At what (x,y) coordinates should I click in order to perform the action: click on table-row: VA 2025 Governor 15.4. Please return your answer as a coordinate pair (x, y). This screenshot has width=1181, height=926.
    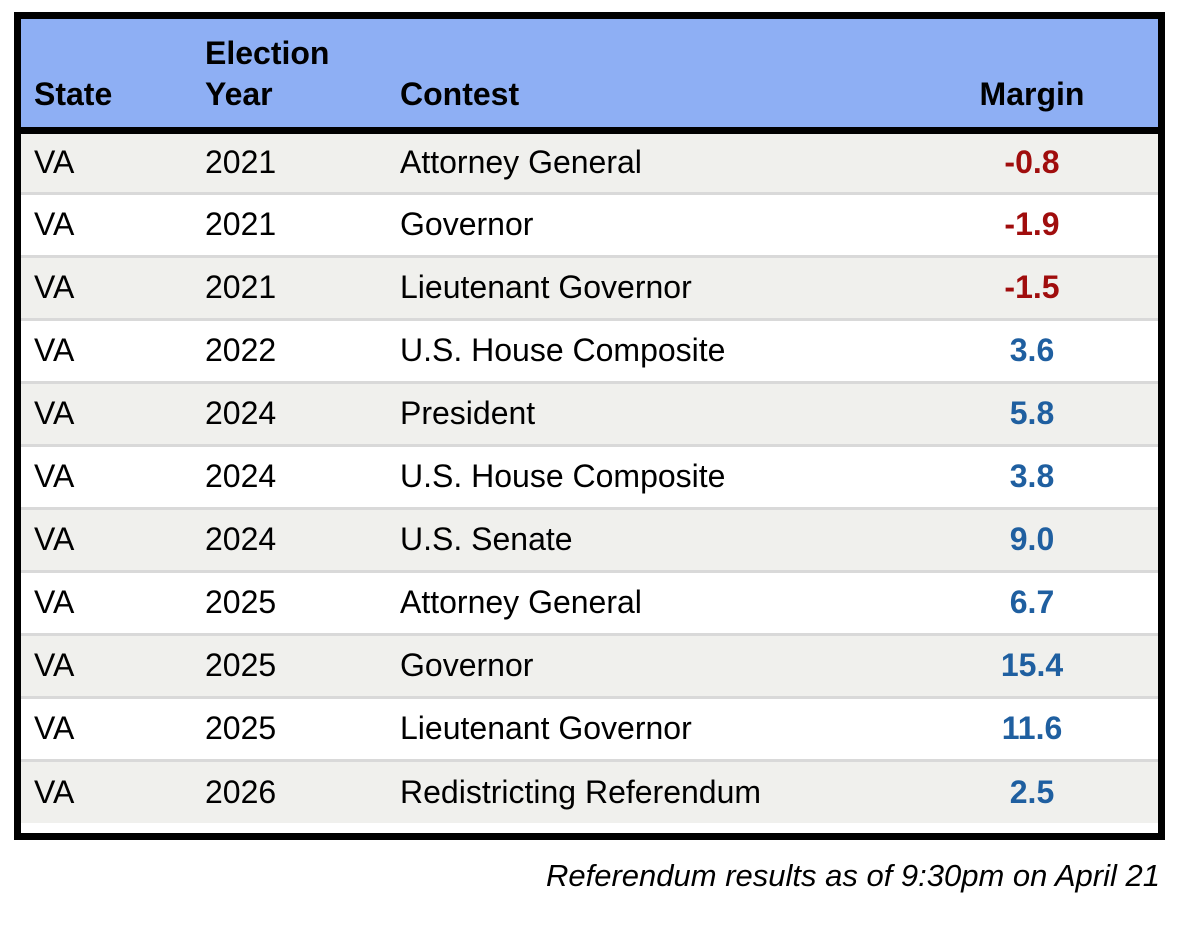
    Looking at the image, I should click on (589, 664).